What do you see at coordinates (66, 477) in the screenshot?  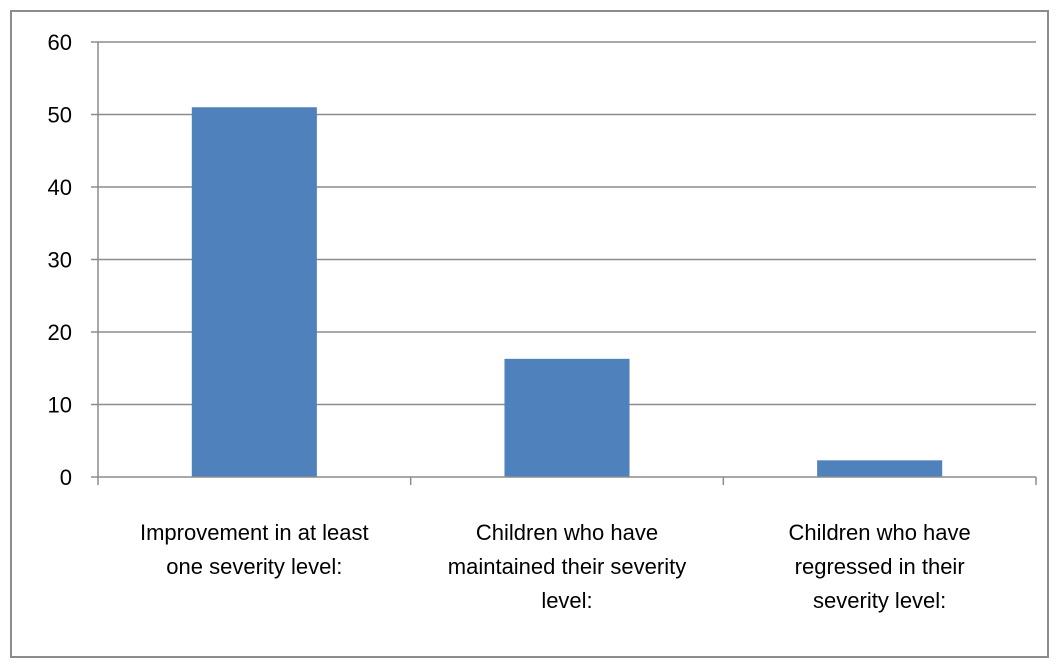 I see `y-tick-label: 0` at bounding box center [66, 477].